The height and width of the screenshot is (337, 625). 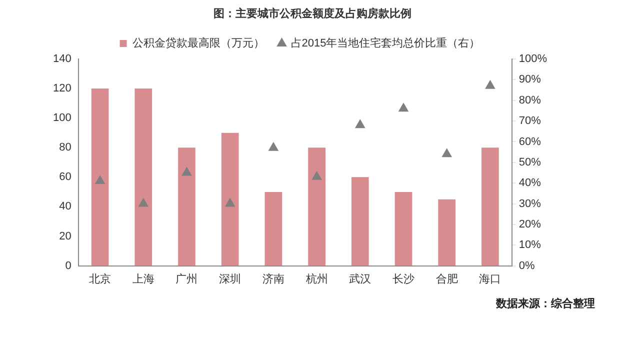 What do you see at coordinates (62, 59) in the screenshot?
I see `y-tick-label: 140` at bounding box center [62, 59].